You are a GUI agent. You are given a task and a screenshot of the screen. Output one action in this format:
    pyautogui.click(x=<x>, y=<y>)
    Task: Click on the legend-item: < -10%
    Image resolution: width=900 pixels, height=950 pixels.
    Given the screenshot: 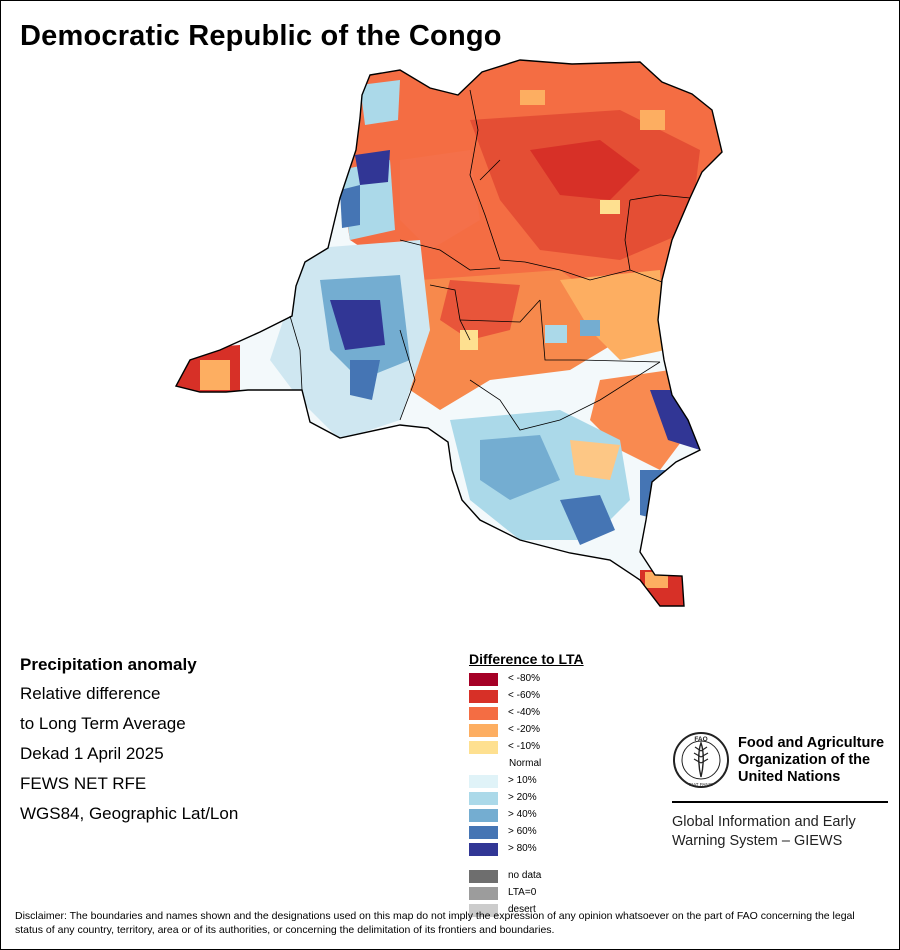 What is the action you would take?
    pyautogui.click(x=526, y=747)
    